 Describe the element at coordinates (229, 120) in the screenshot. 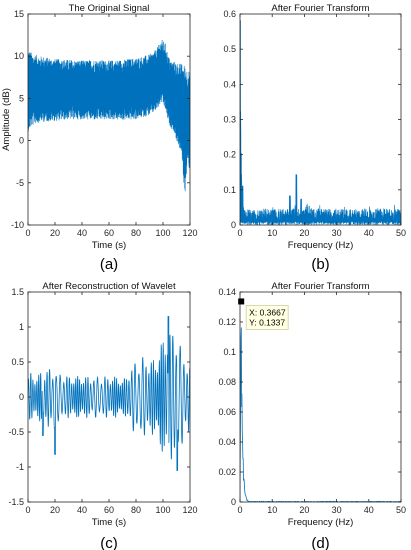

I see `y-tick-label: 0.3` at that location.